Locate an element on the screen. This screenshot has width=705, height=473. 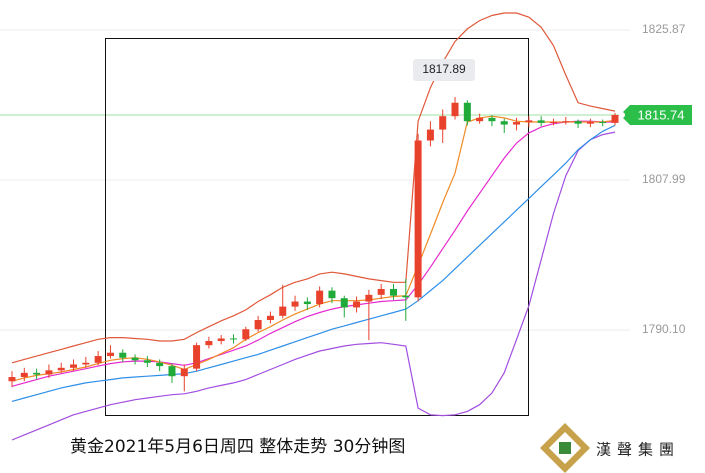
price-tag is located at coordinates (656, 114).